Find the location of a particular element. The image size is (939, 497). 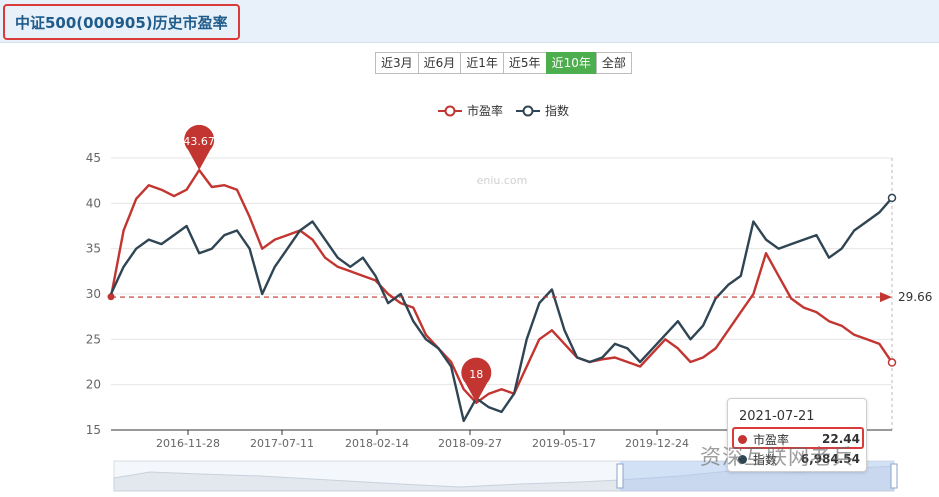

x-tick-label-1: 2017-07-11 is located at coordinates (282, 443).